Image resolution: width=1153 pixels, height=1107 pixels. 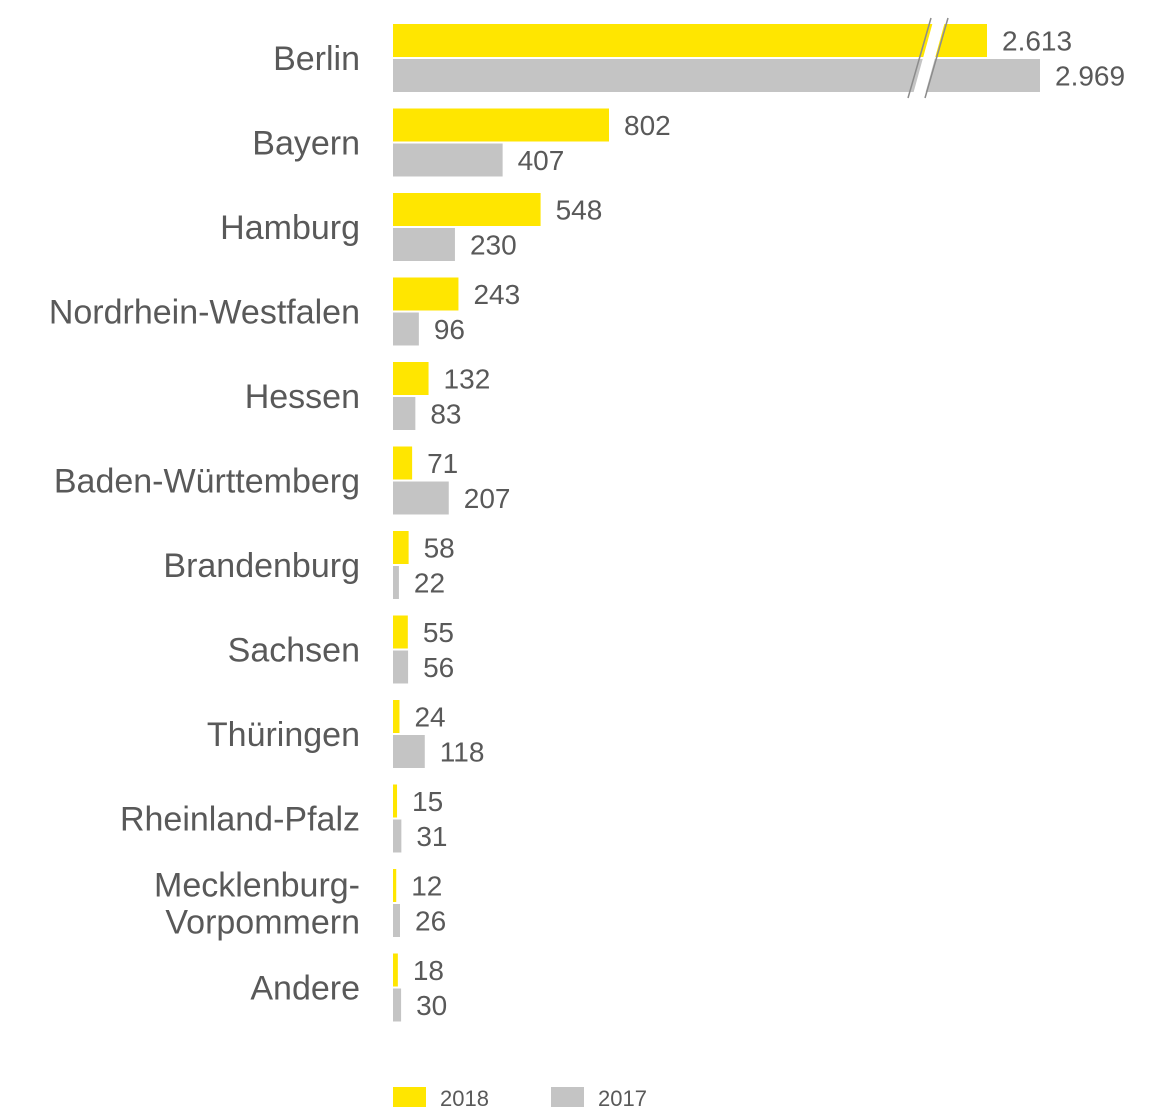 I want to click on value-label-2017: 96, so click(x=449, y=329).